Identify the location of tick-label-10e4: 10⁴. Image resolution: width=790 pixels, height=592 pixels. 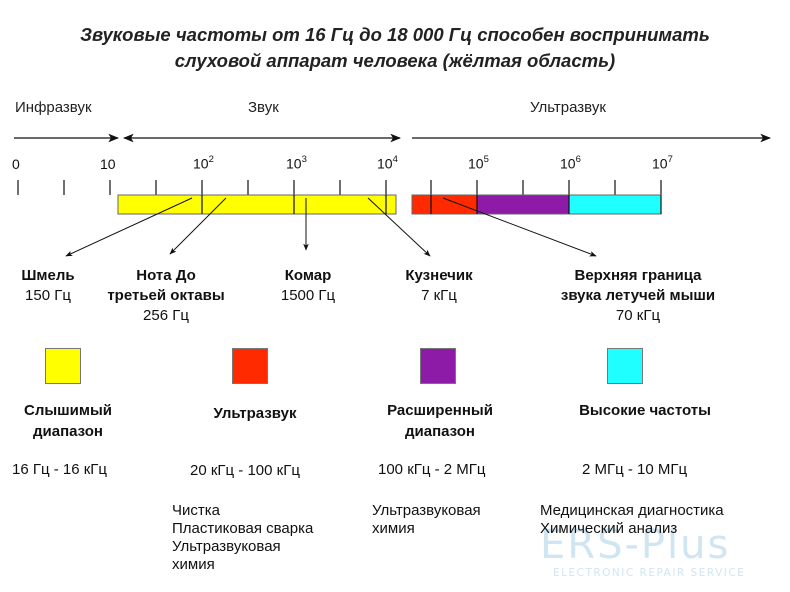
(387, 163).